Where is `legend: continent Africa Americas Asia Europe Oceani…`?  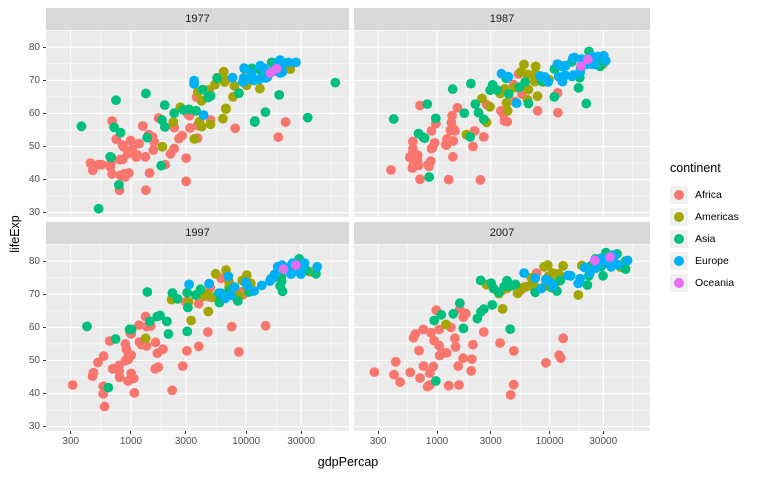
legend: continent Africa Americas Asia Europe Oceani… is located at coordinates (704, 227).